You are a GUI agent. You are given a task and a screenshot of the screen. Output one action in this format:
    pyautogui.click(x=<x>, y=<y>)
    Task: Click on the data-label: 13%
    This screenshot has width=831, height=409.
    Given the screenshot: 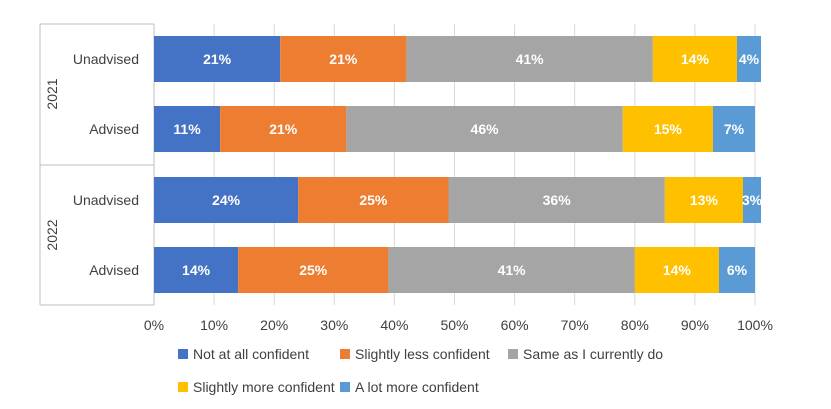 What is the action you would take?
    pyautogui.click(x=704, y=200)
    